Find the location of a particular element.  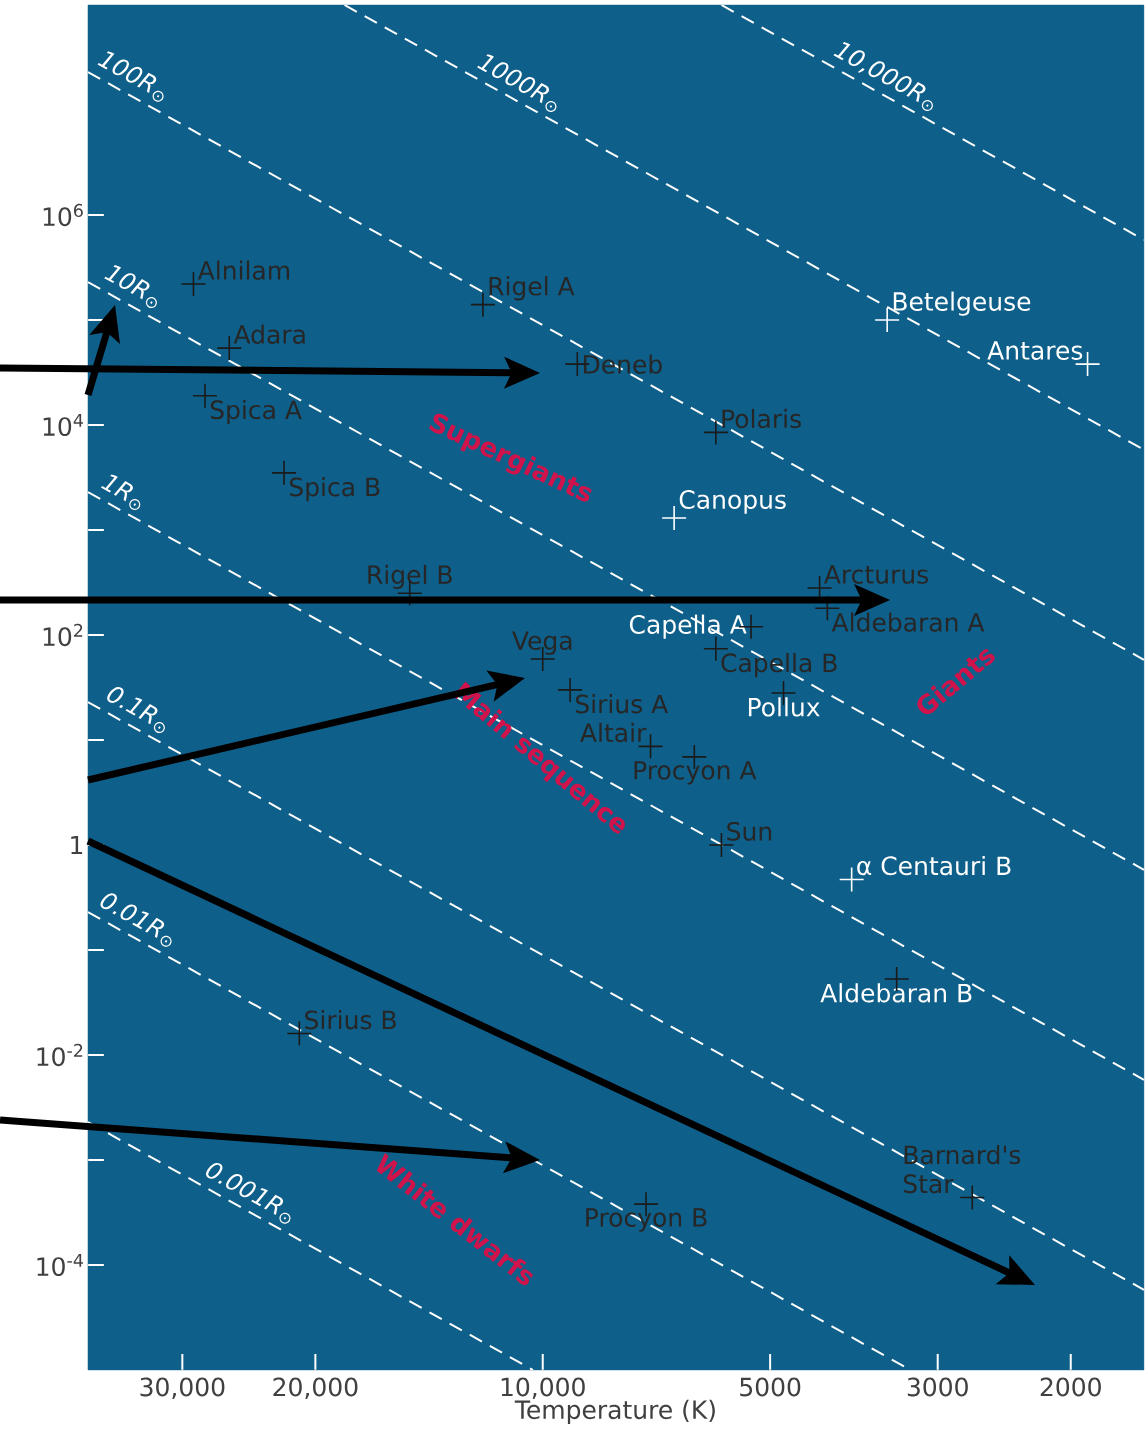

annotation: Rigel A is located at coordinates (532, 288).